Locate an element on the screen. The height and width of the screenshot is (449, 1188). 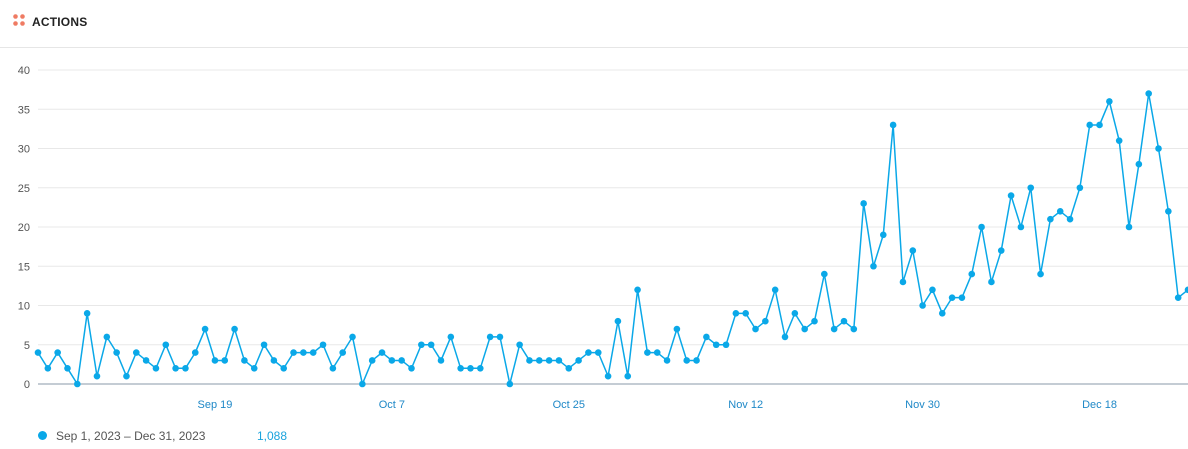
x-tick-label: Nov 30 is located at coordinates (922, 405).